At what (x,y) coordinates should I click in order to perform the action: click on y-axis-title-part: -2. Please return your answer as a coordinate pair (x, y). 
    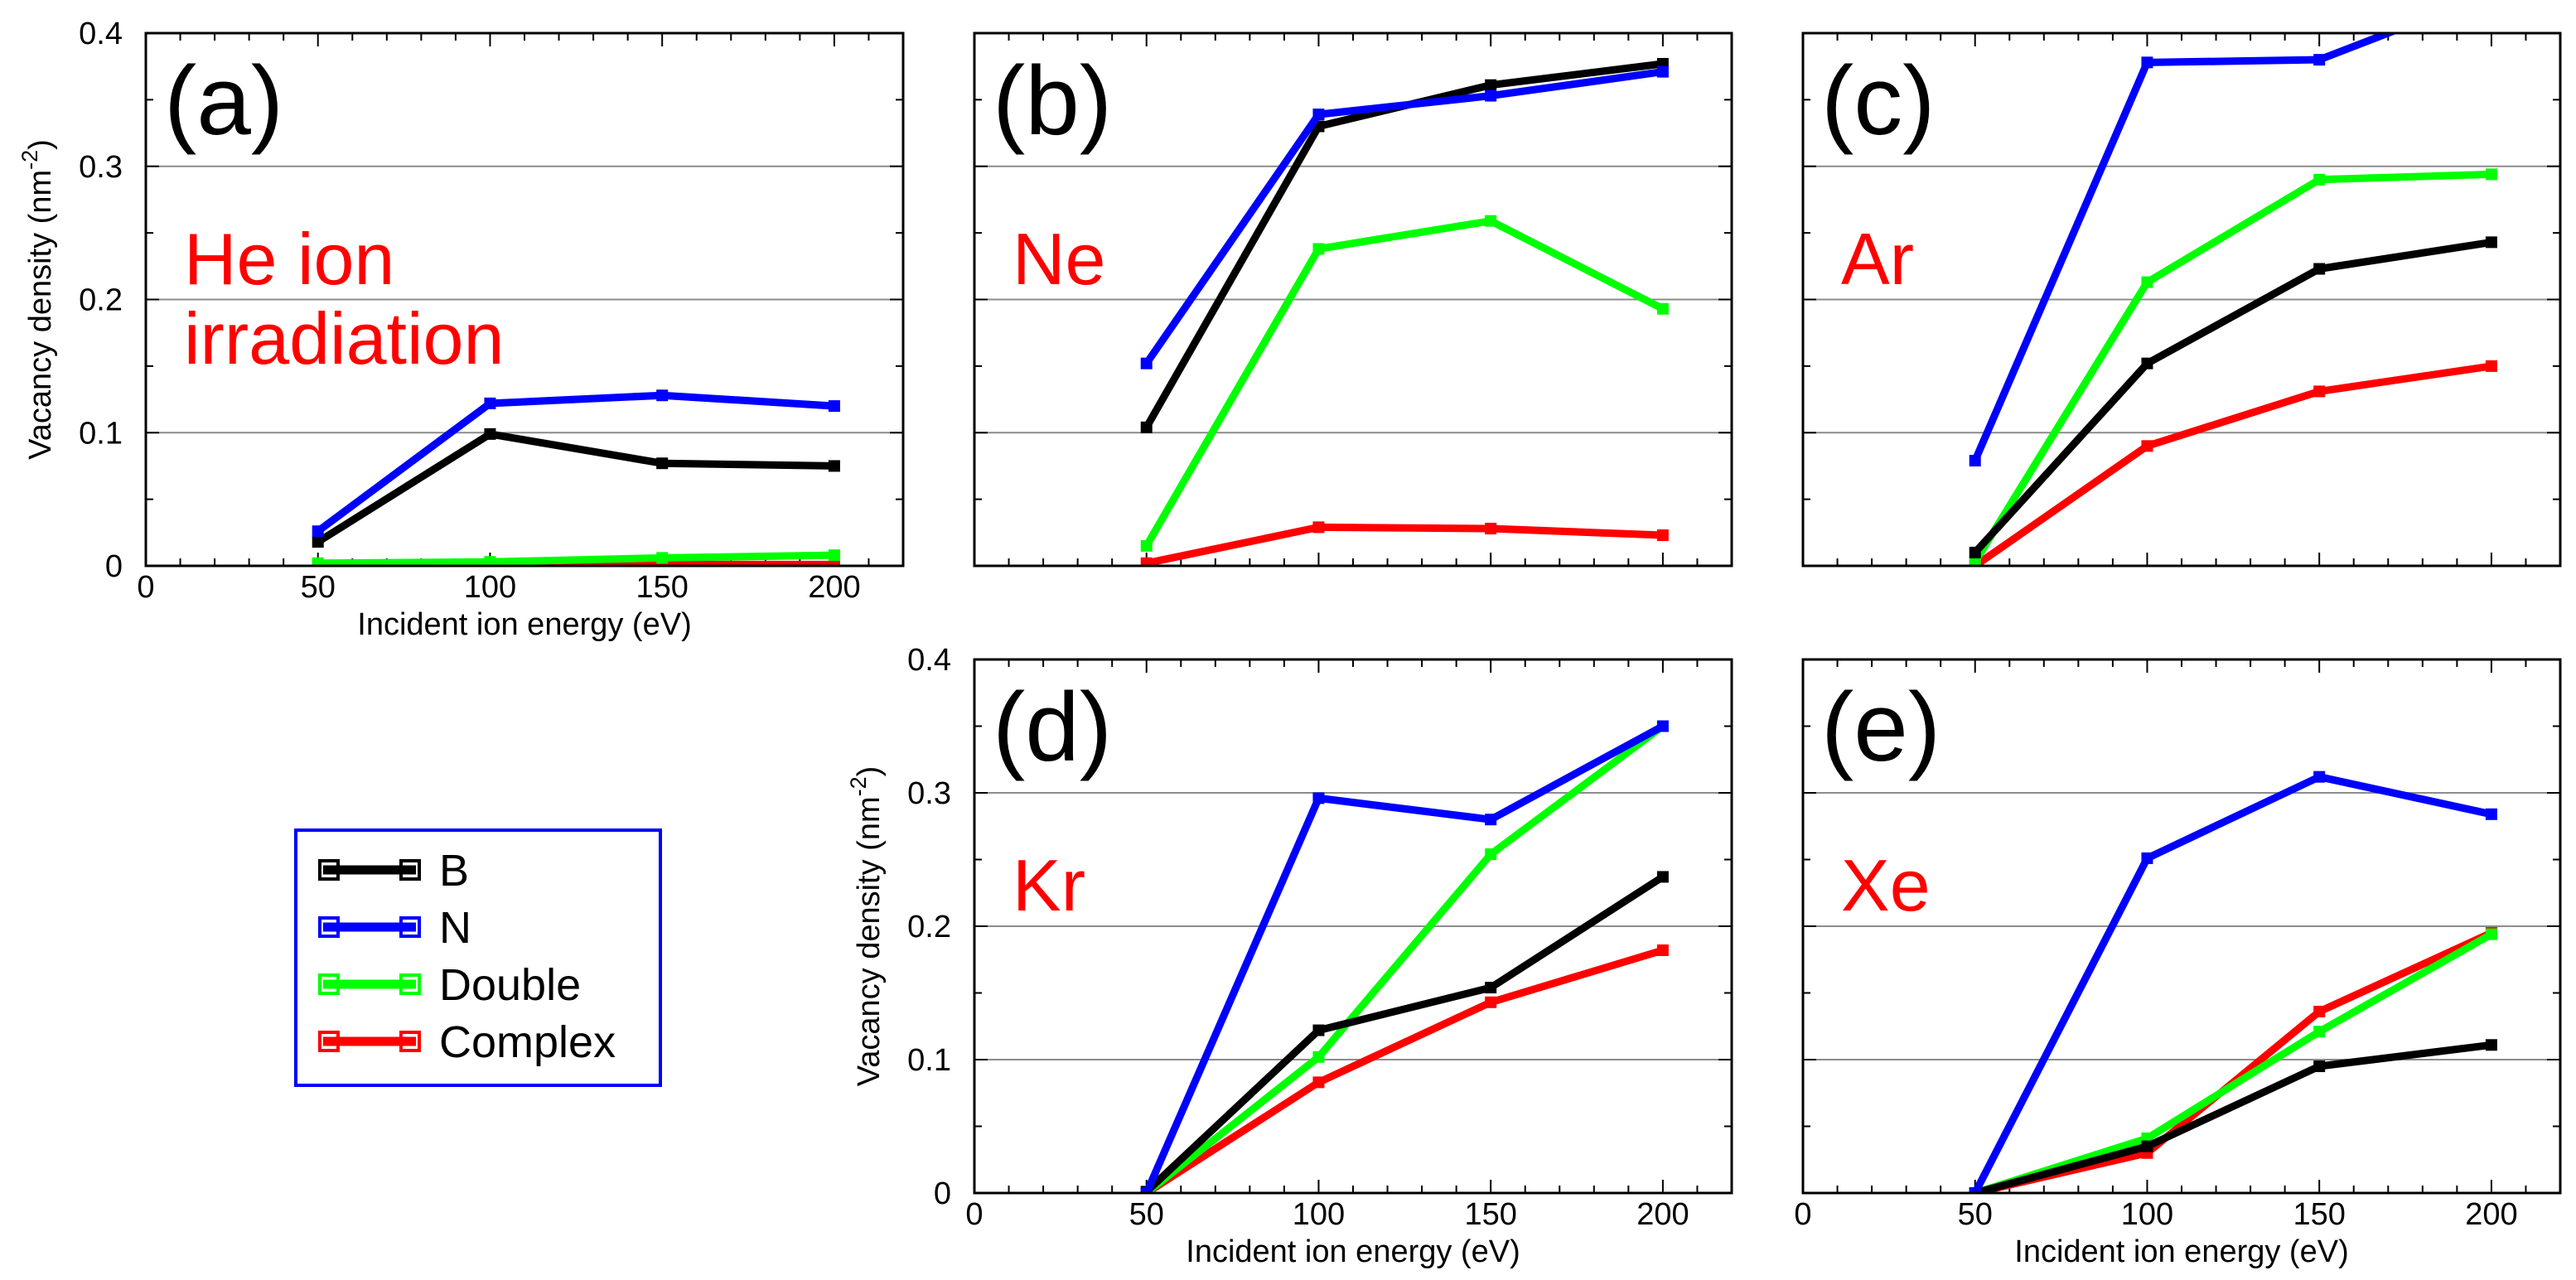
    Looking at the image, I should click on (858, 786).